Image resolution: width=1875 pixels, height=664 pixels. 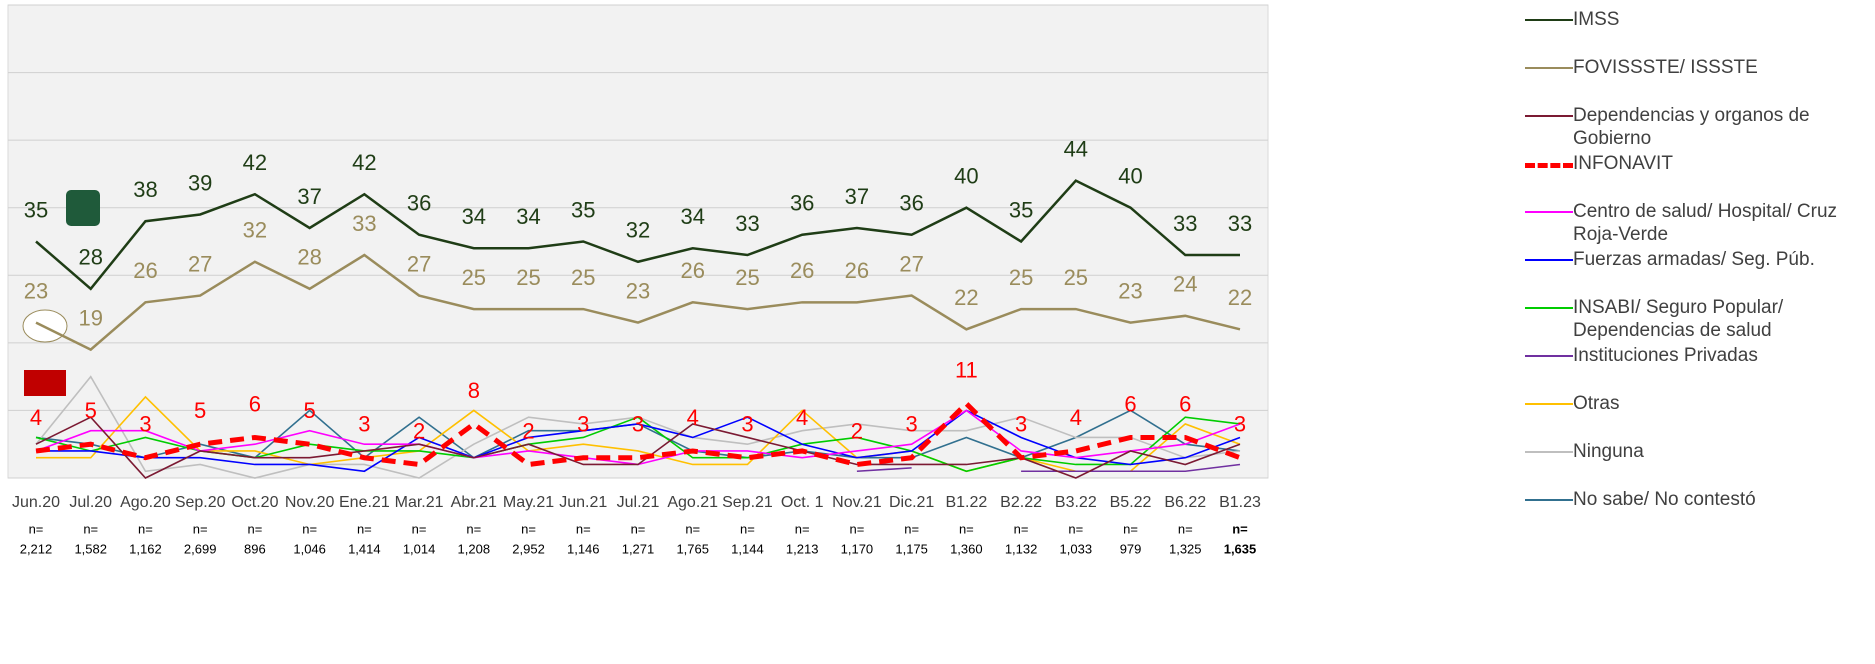 I want to click on legend-label: Ninguna, so click(x=1608, y=451).